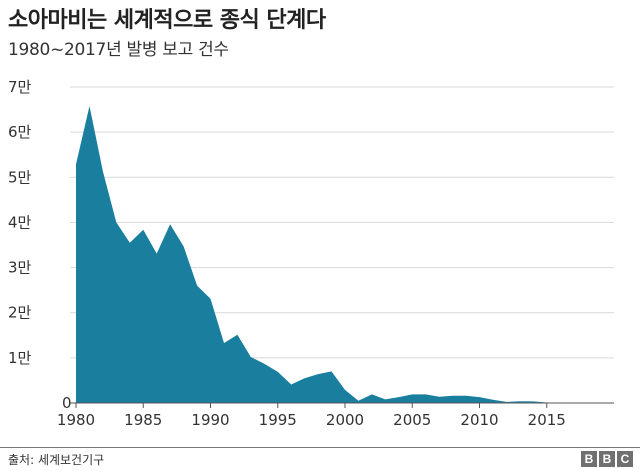 This screenshot has height=471, width=640. Describe the element at coordinates (20, 358) in the screenshot. I see `y-tick-label: 1만` at that location.